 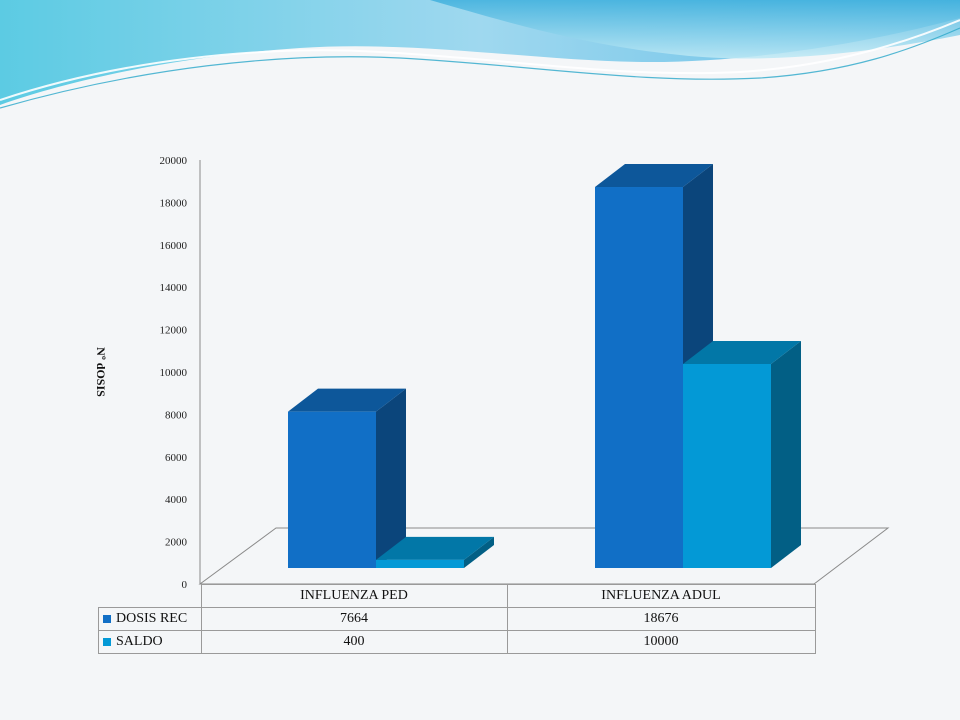 I want to click on y-tick-label: 6000, so click(x=176, y=458).